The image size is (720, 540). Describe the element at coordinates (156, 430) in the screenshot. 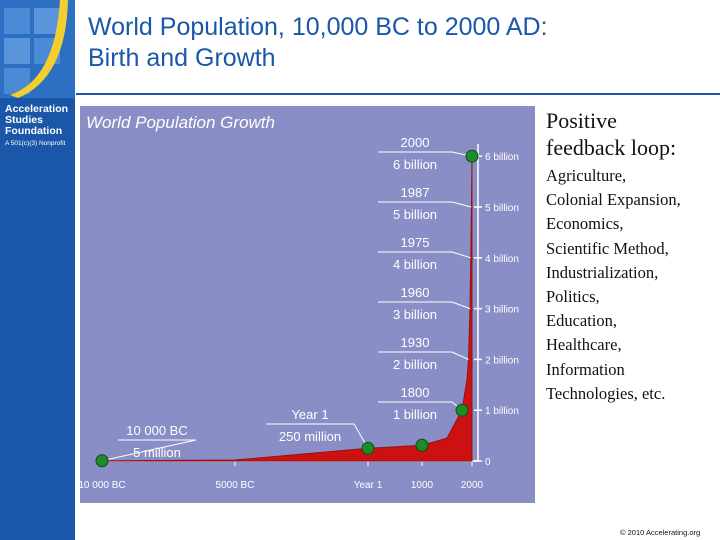

I see `callout-year: 10 000 BC` at that location.